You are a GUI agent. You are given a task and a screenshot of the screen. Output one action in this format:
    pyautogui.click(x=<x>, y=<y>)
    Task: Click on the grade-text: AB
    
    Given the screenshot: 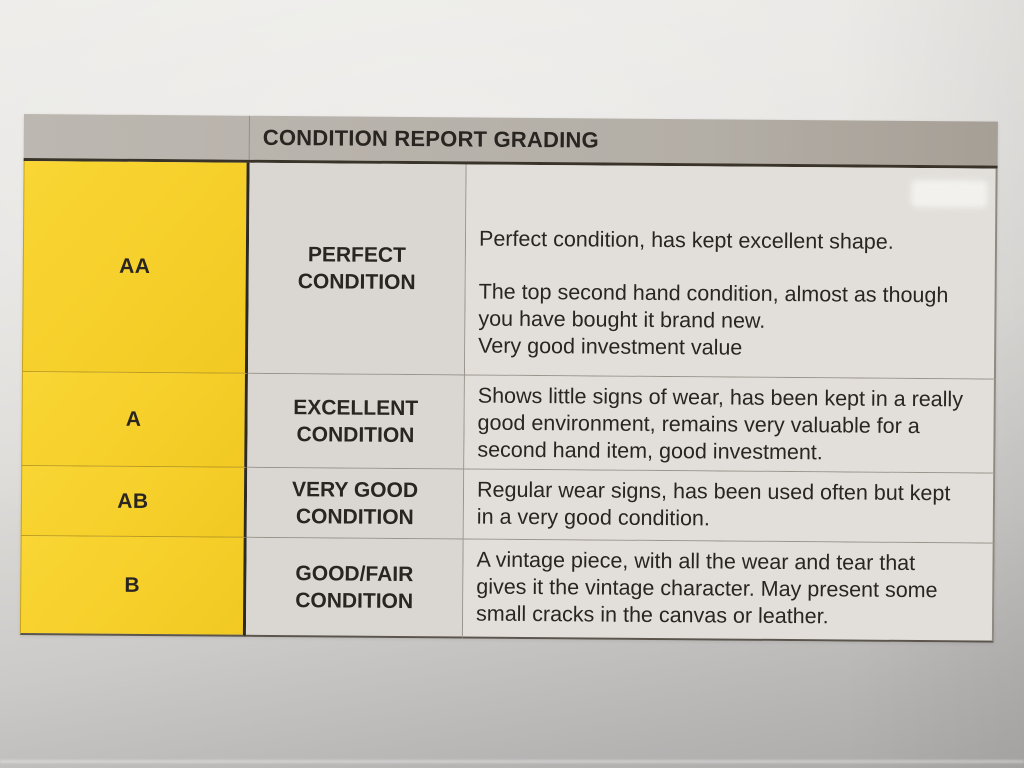 What is the action you would take?
    pyautogui.click(x=133, y=501)
    